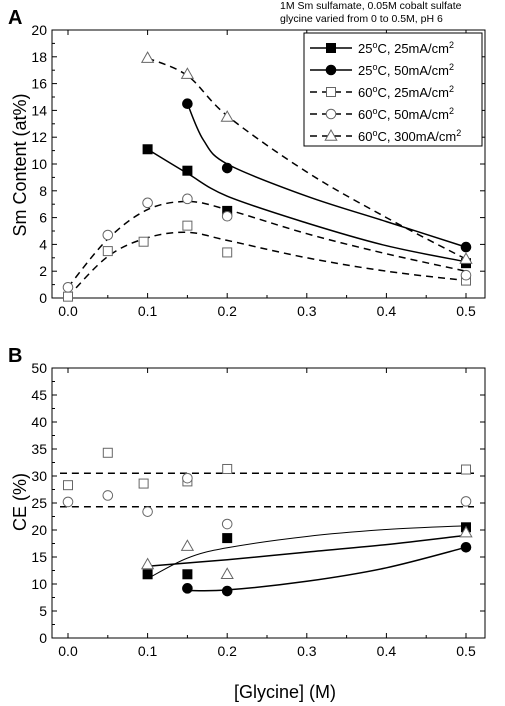 This screenshot has height=706, width=505. What do you see at coordinates (43, 191) in the screenshot?
I see `panel-a-y-tick-label: 8` at bounding box center [43, 191].